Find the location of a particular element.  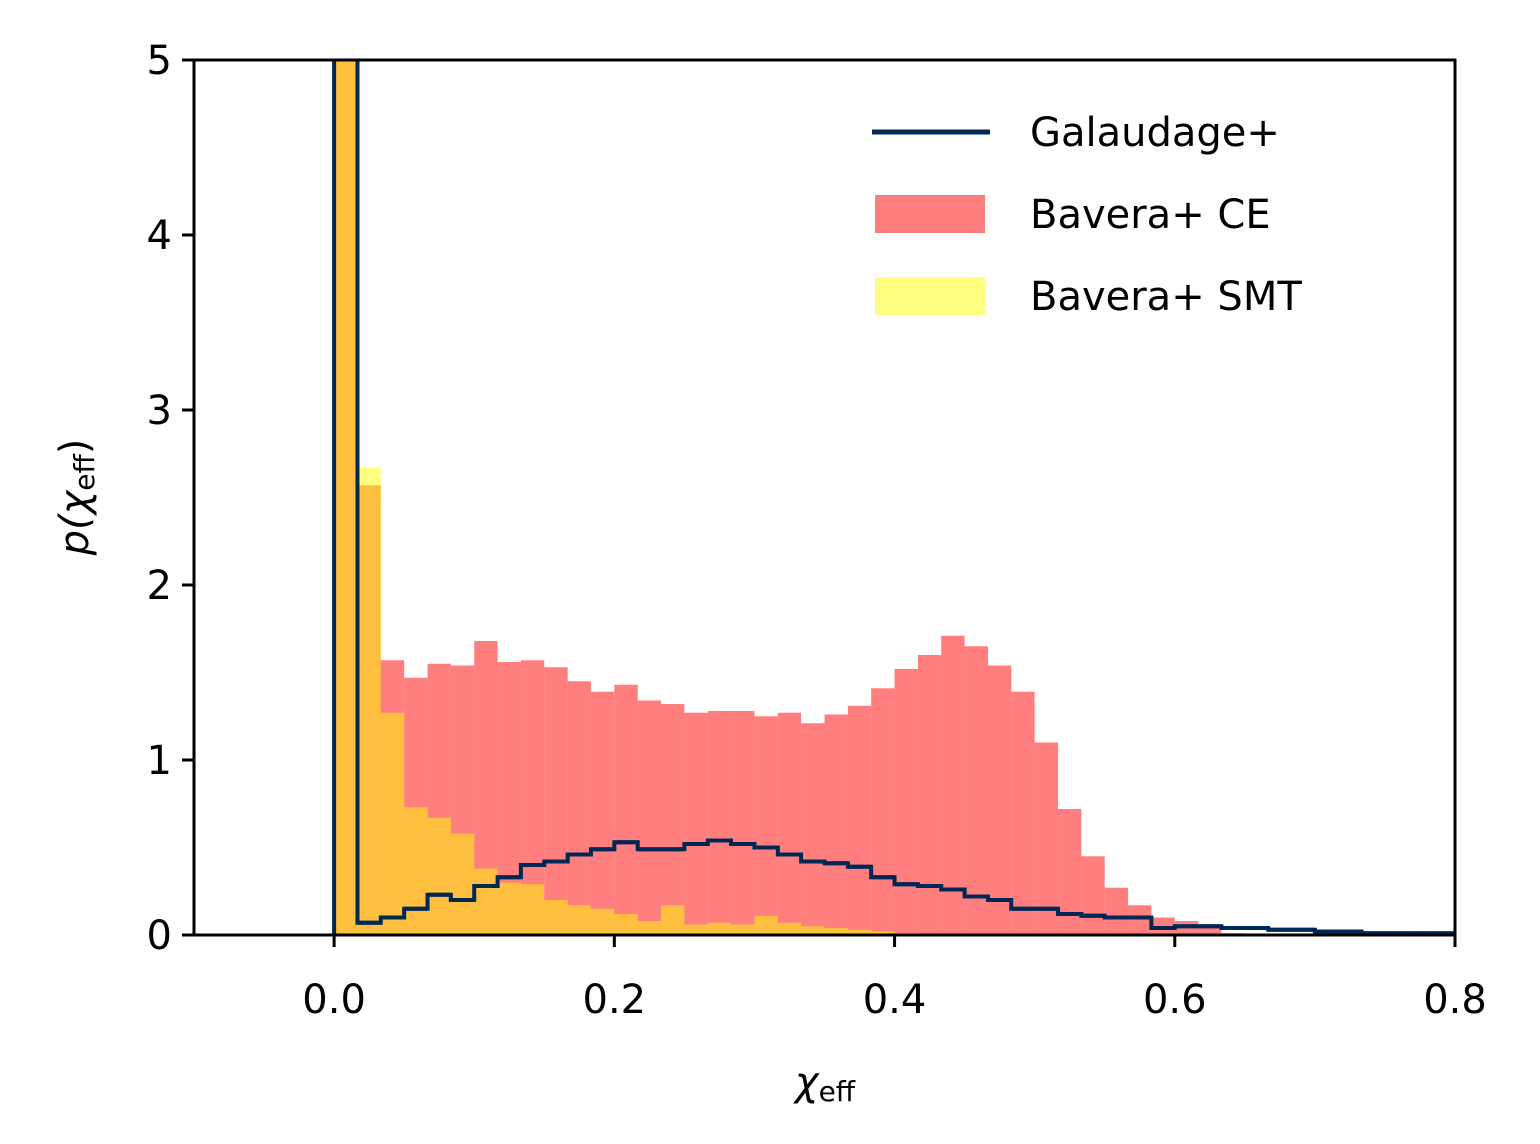

y-label-part: ) is located at coordinates (75, 447).